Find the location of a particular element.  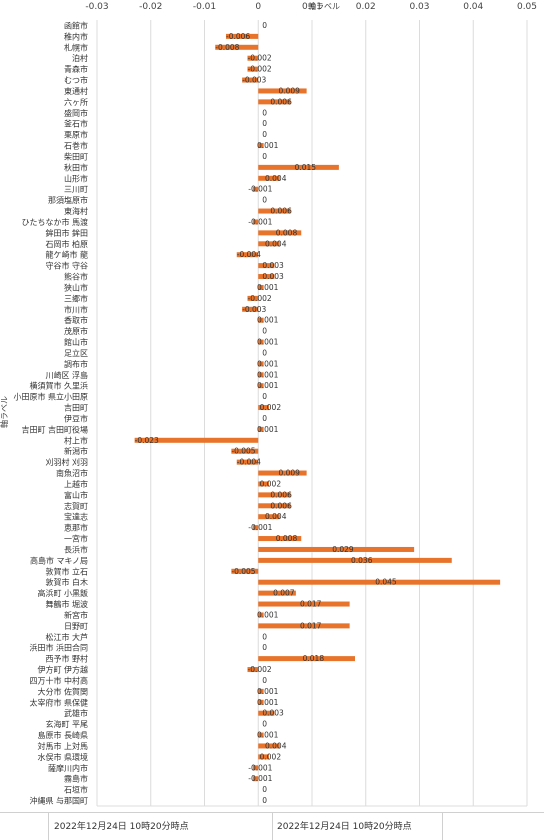

category-label: 宝達志 is located at coordinates (76, 517).